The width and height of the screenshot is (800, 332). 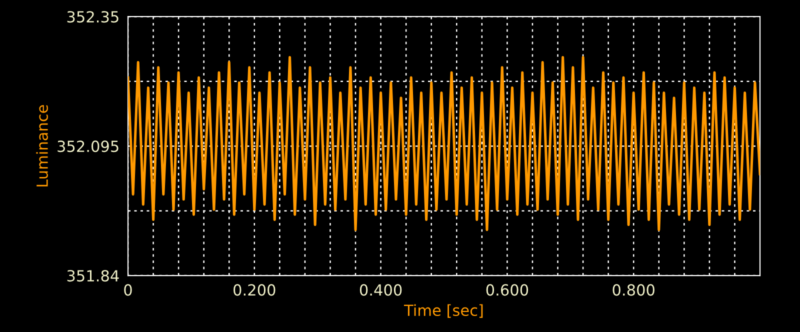 I want to click on x-tick-label: 0.600, so click(x=507, y=290).